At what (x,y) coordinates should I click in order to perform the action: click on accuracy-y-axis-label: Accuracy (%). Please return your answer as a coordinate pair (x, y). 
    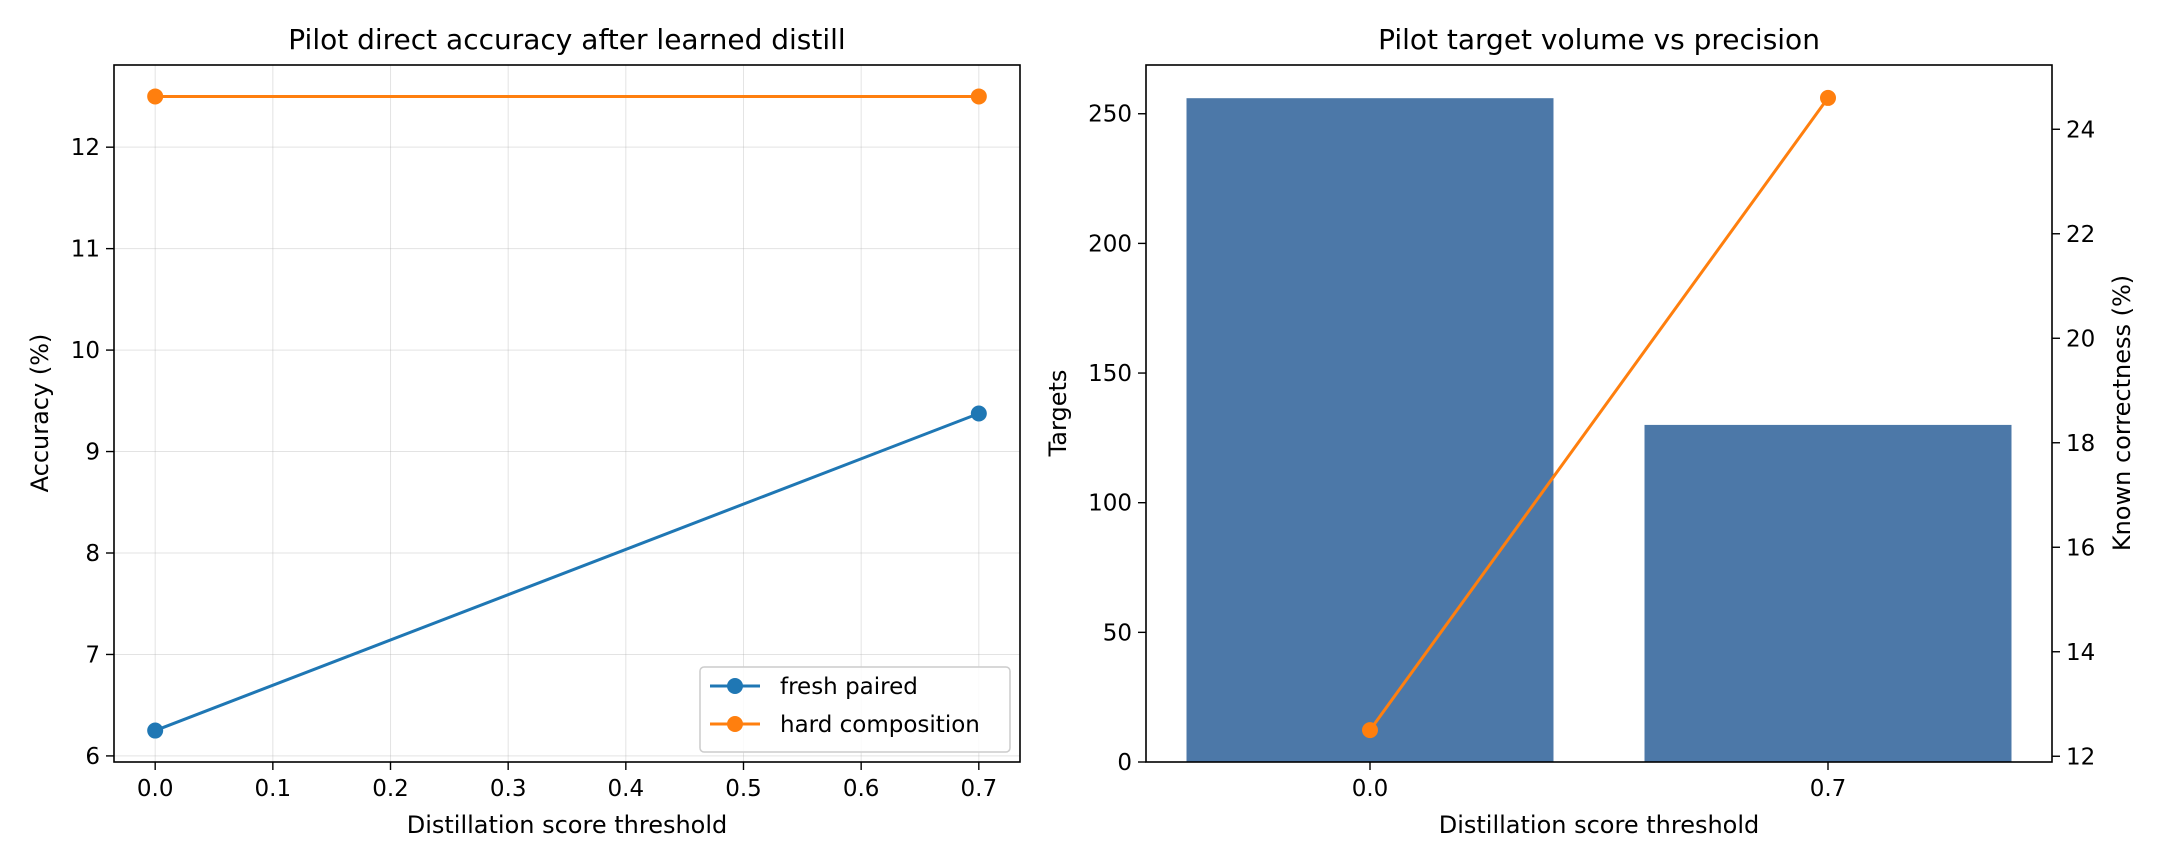
    Looking at the image, I should click on (40, 413).